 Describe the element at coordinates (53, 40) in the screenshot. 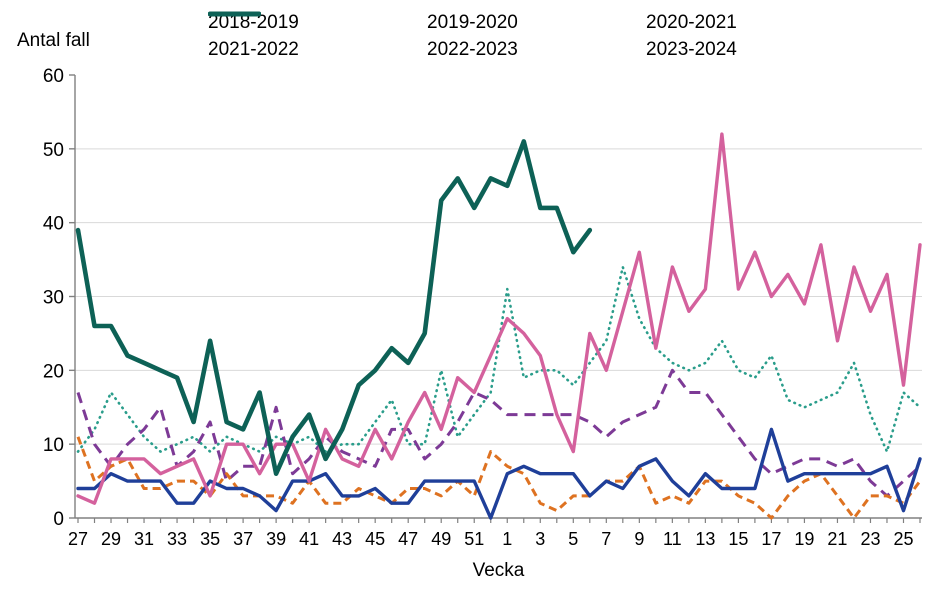

I see `y-axis-unit-title: Antal fall` at that location.